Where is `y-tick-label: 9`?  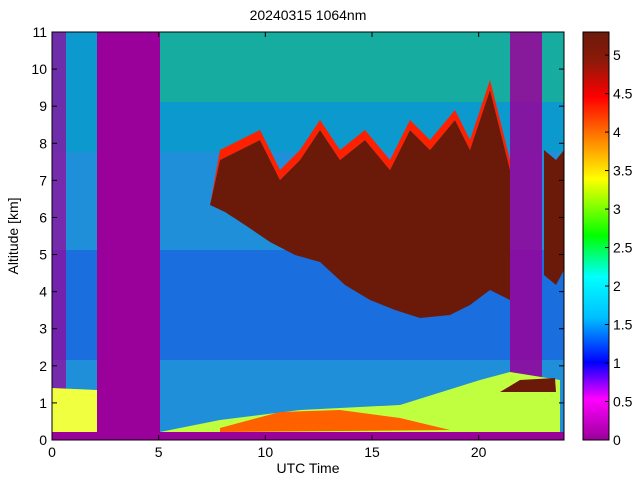
y-tick-label: 9 is located at coordinates (43, 106).